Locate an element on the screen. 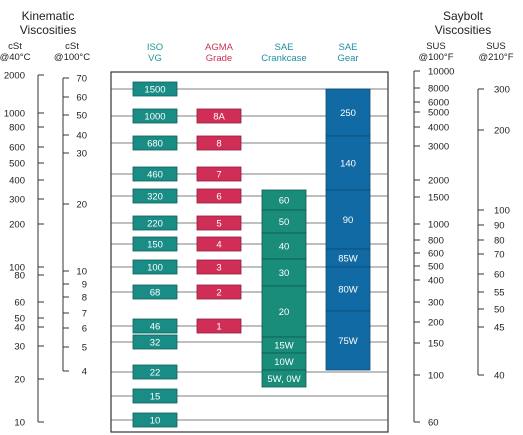 This screenshot has width=523, height=435. sae-gear-label: 250 is located at coordinates (348, 113).